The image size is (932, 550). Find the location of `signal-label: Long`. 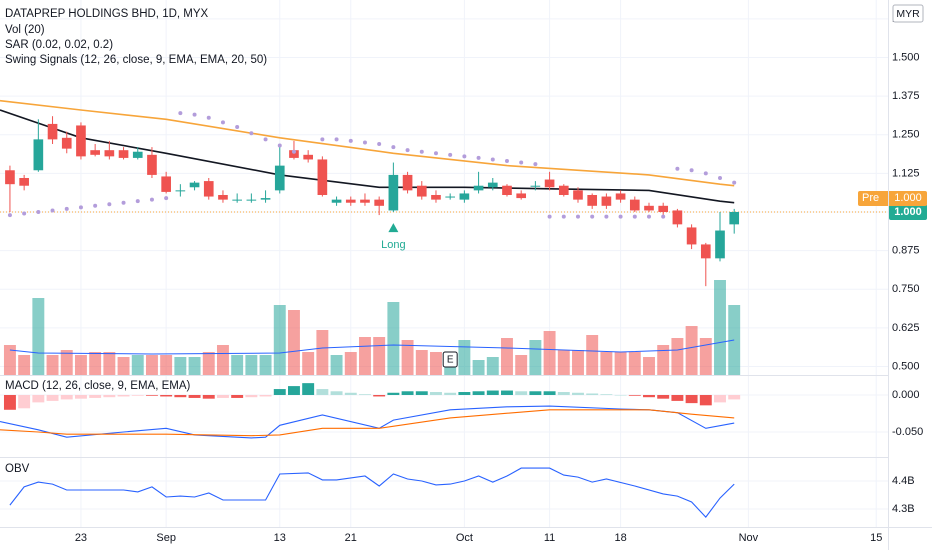

signal-label: Long is located at coordinates (393, 245).